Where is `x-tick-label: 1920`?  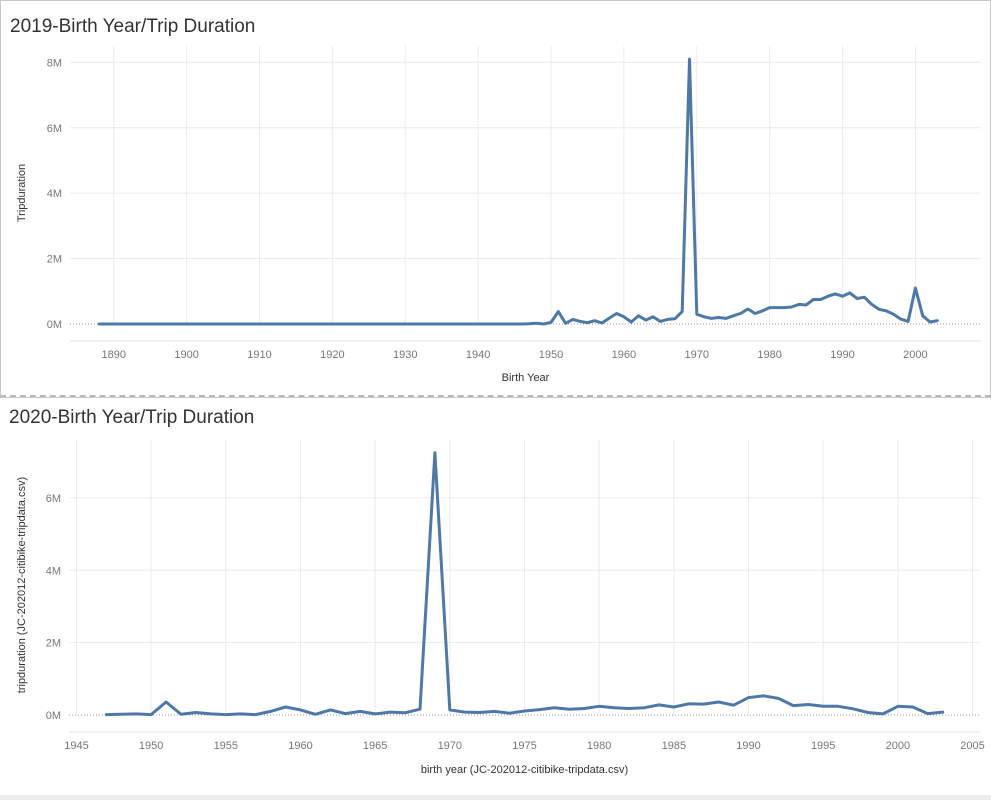 x-tick-label: 1920 is located at coordinates (332, 355).